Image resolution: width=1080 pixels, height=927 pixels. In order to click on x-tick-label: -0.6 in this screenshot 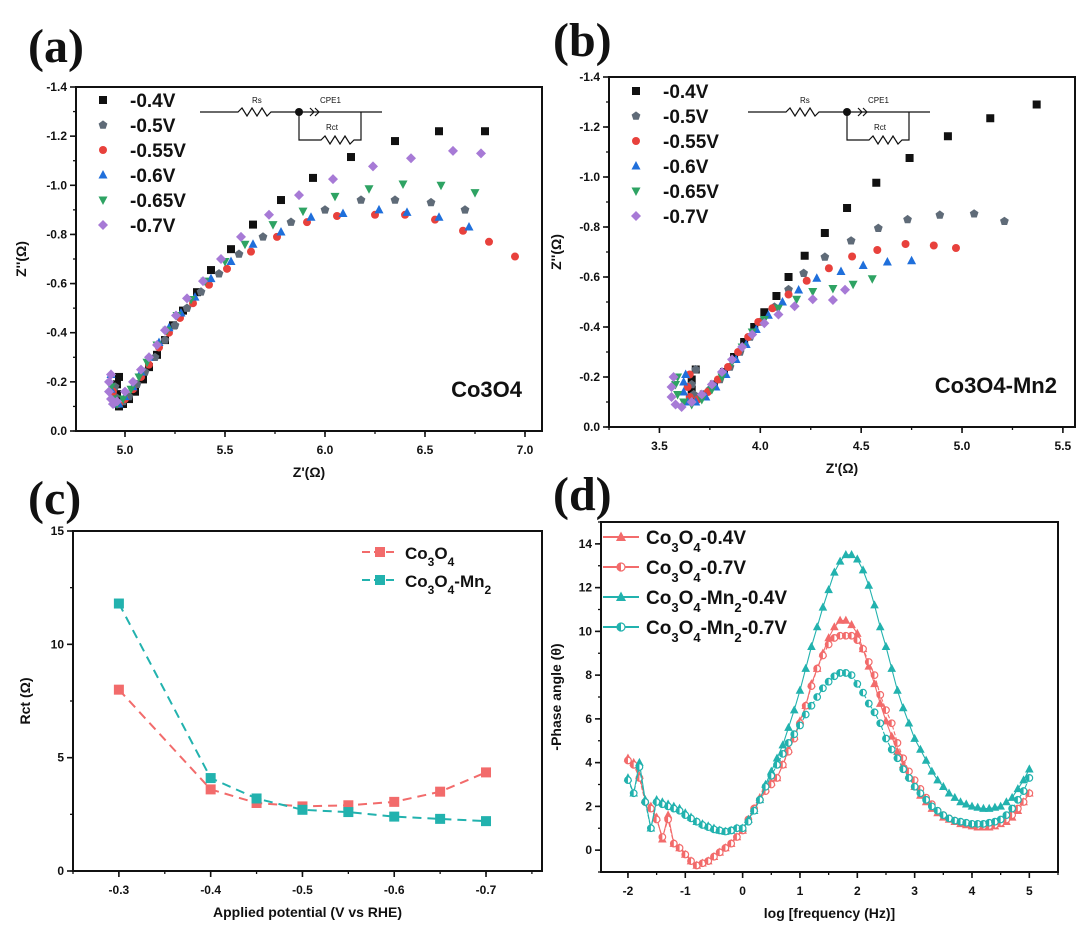, I will do `click(394, 890)`.